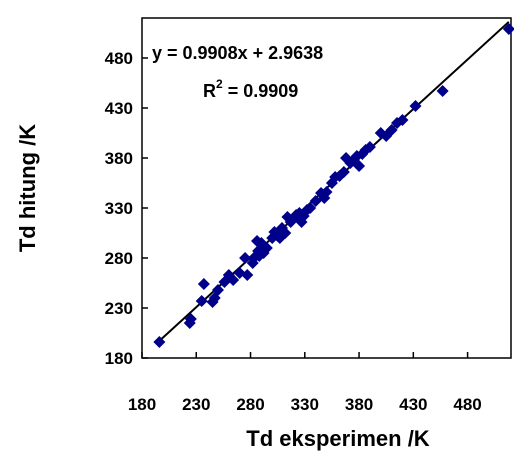  What do you see at coordinates (119, 58) in the screenshot?
I see `y-tick-label: 480` at bounding box center [119, 58].